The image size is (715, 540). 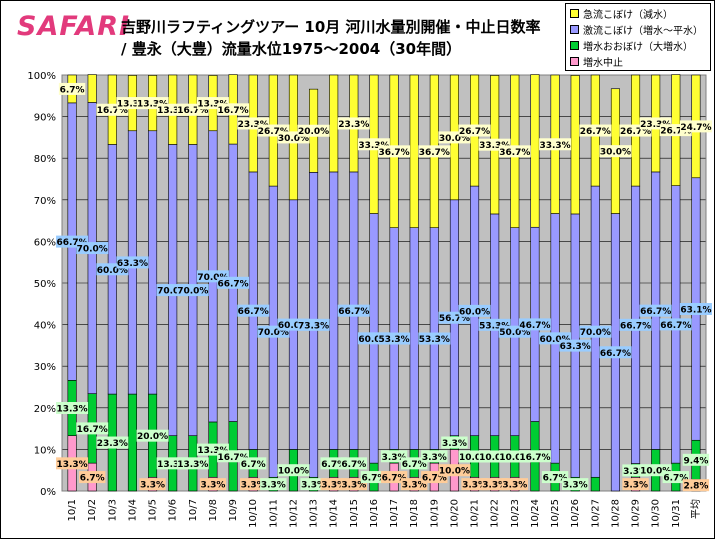 What do you see at coordinates (45, 242) in the screenshot?
I see `y-tick-label: 60%` at bounding box center [45, 242].